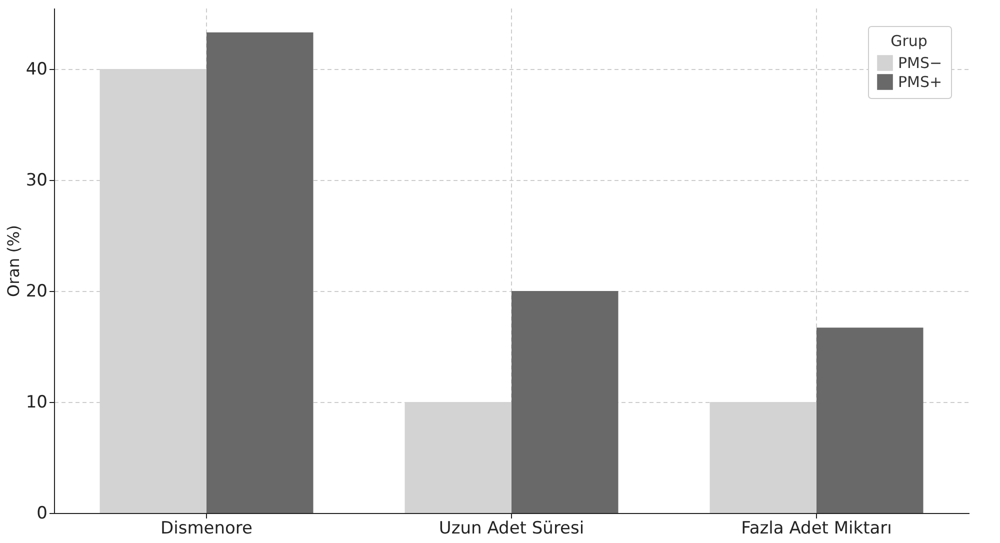 This screenshot has width=1000, height=543. Describe the element at coordinates (511, 528) in the screenshot. I see `x-tick-label: Uzun Adet Süresi` at that location.